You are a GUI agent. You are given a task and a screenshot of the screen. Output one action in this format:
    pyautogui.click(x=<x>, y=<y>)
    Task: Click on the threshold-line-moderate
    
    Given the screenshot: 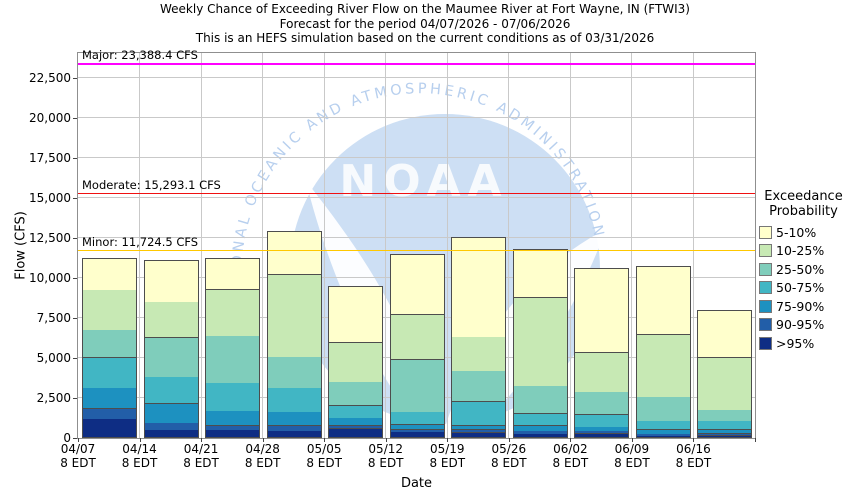 What is the action you would take?
    pyautogui.click(x=416, y=193)
    